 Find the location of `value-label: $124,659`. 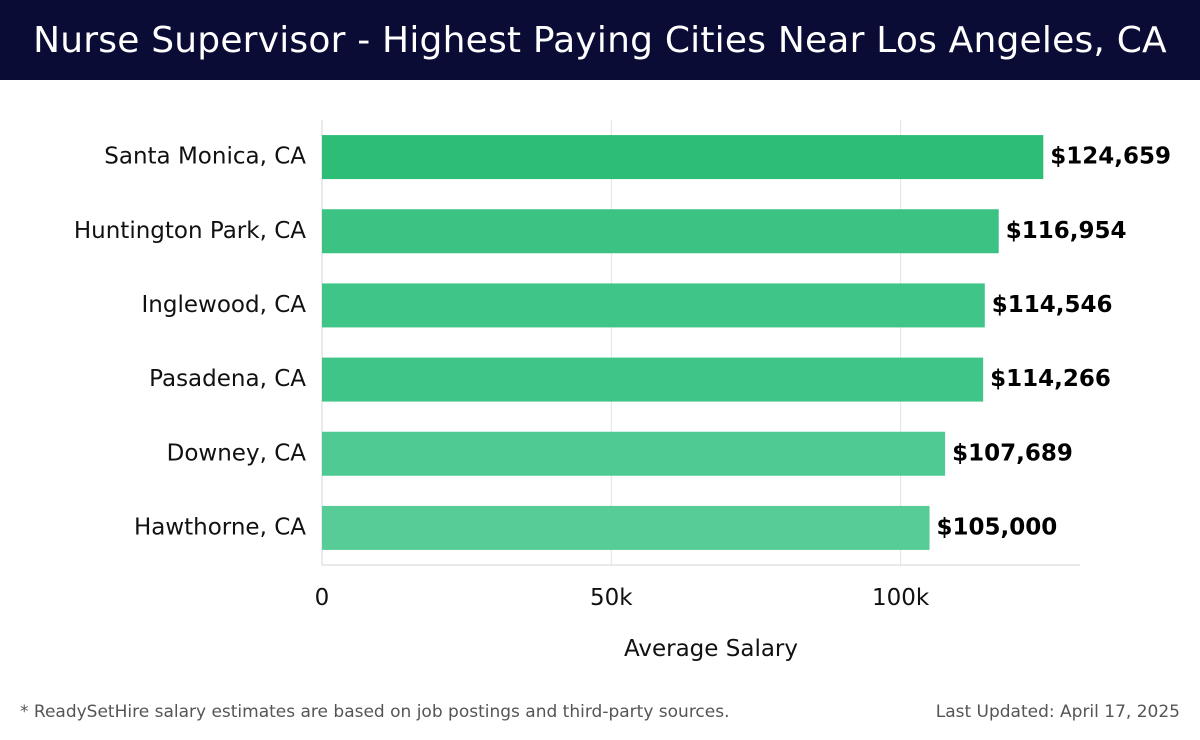

value-label: $124,659 is located at coordinates (1110, 157).